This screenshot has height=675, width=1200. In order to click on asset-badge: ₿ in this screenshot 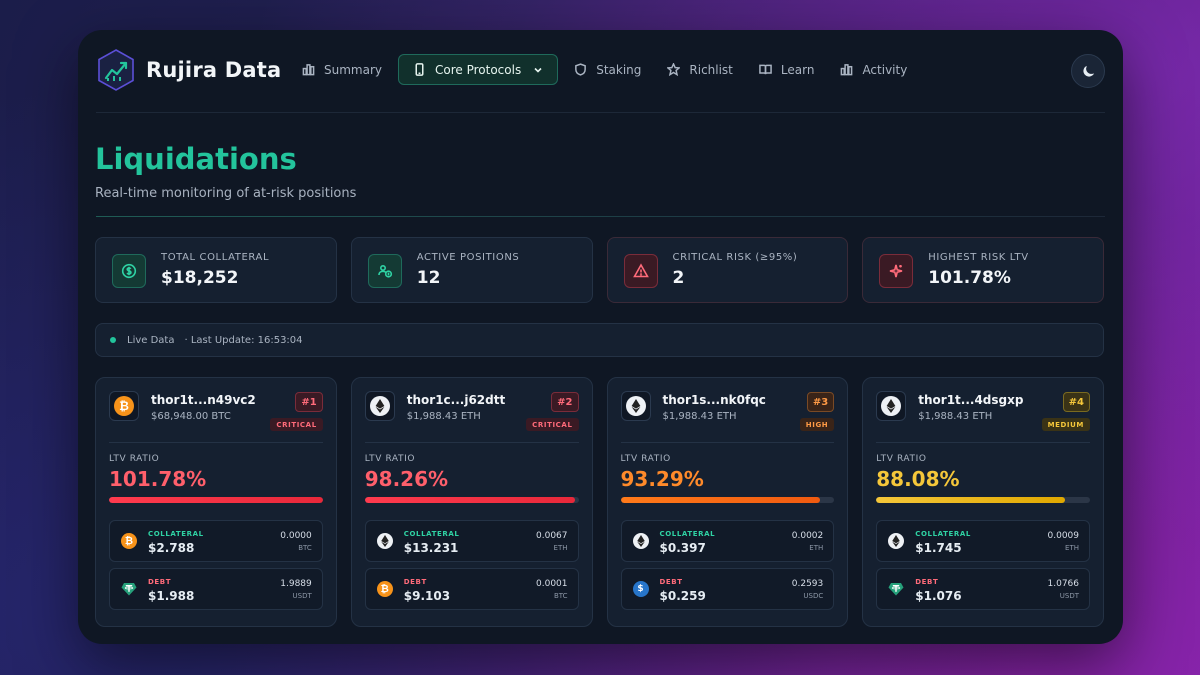, I will do `click(124, 406)`.